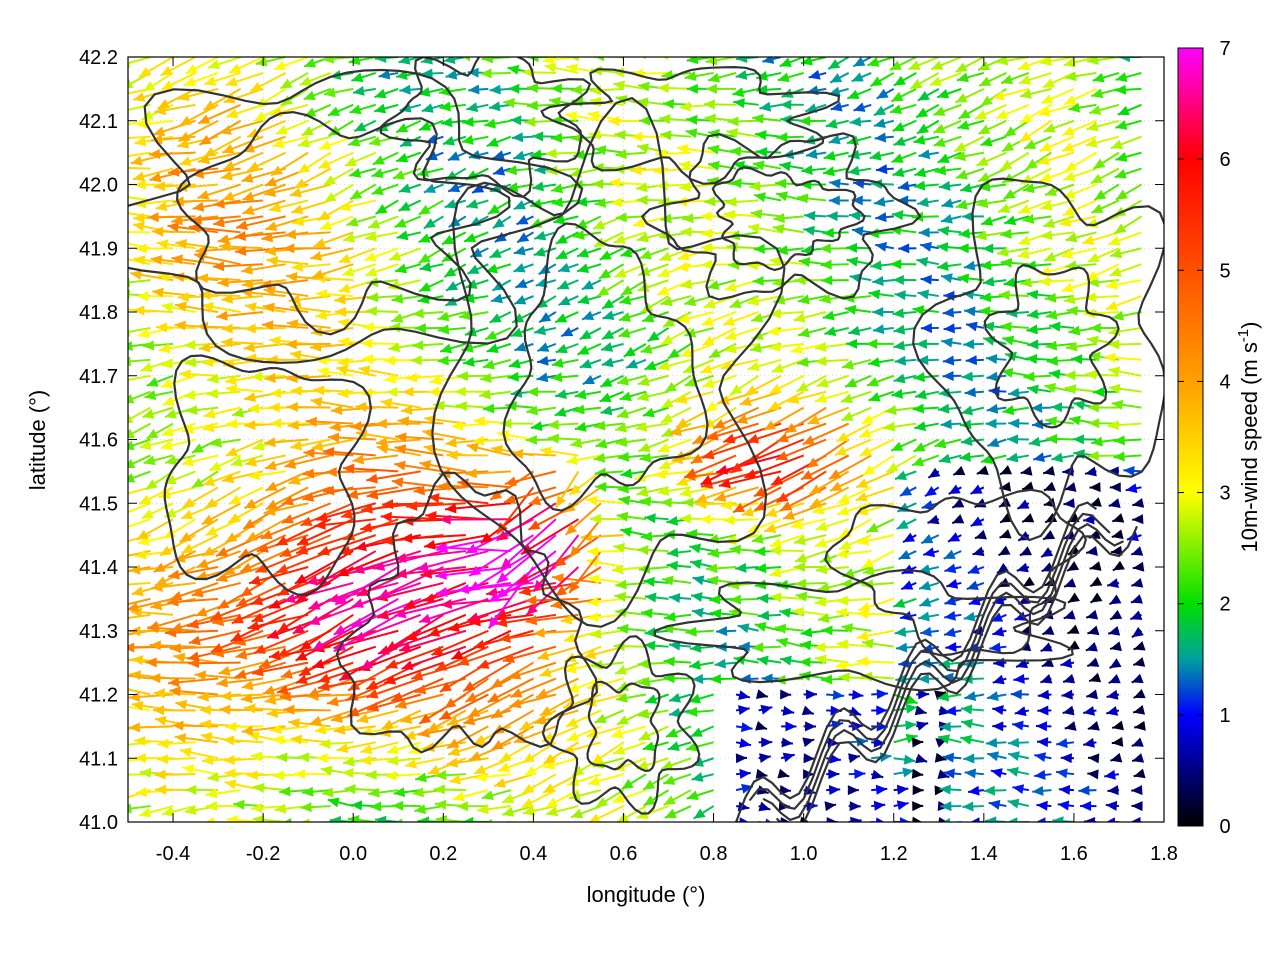  I want to click on y-tick-label: 42.0, so click(98, 186).